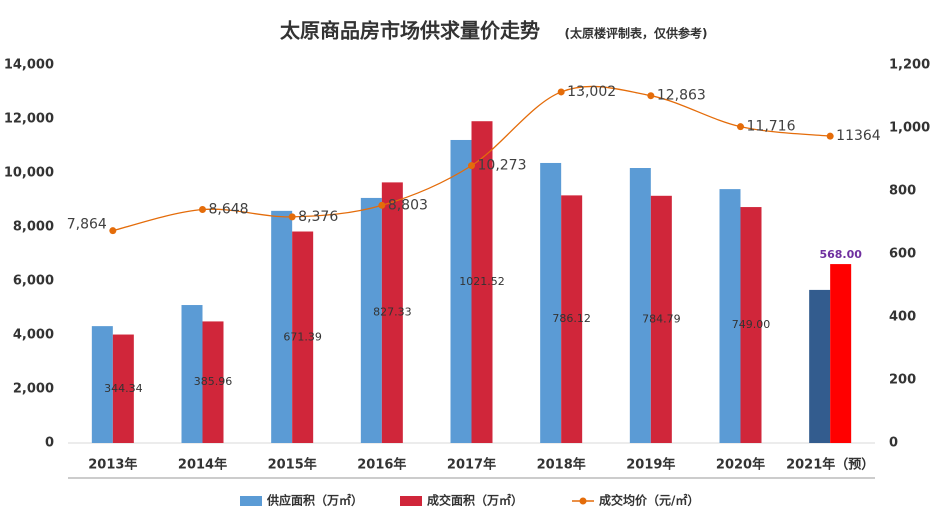 The width and height of the screenshot is (938, 522). I want to click on chart-title: 太原商品房市场供求量价走势, so click(410, 31).